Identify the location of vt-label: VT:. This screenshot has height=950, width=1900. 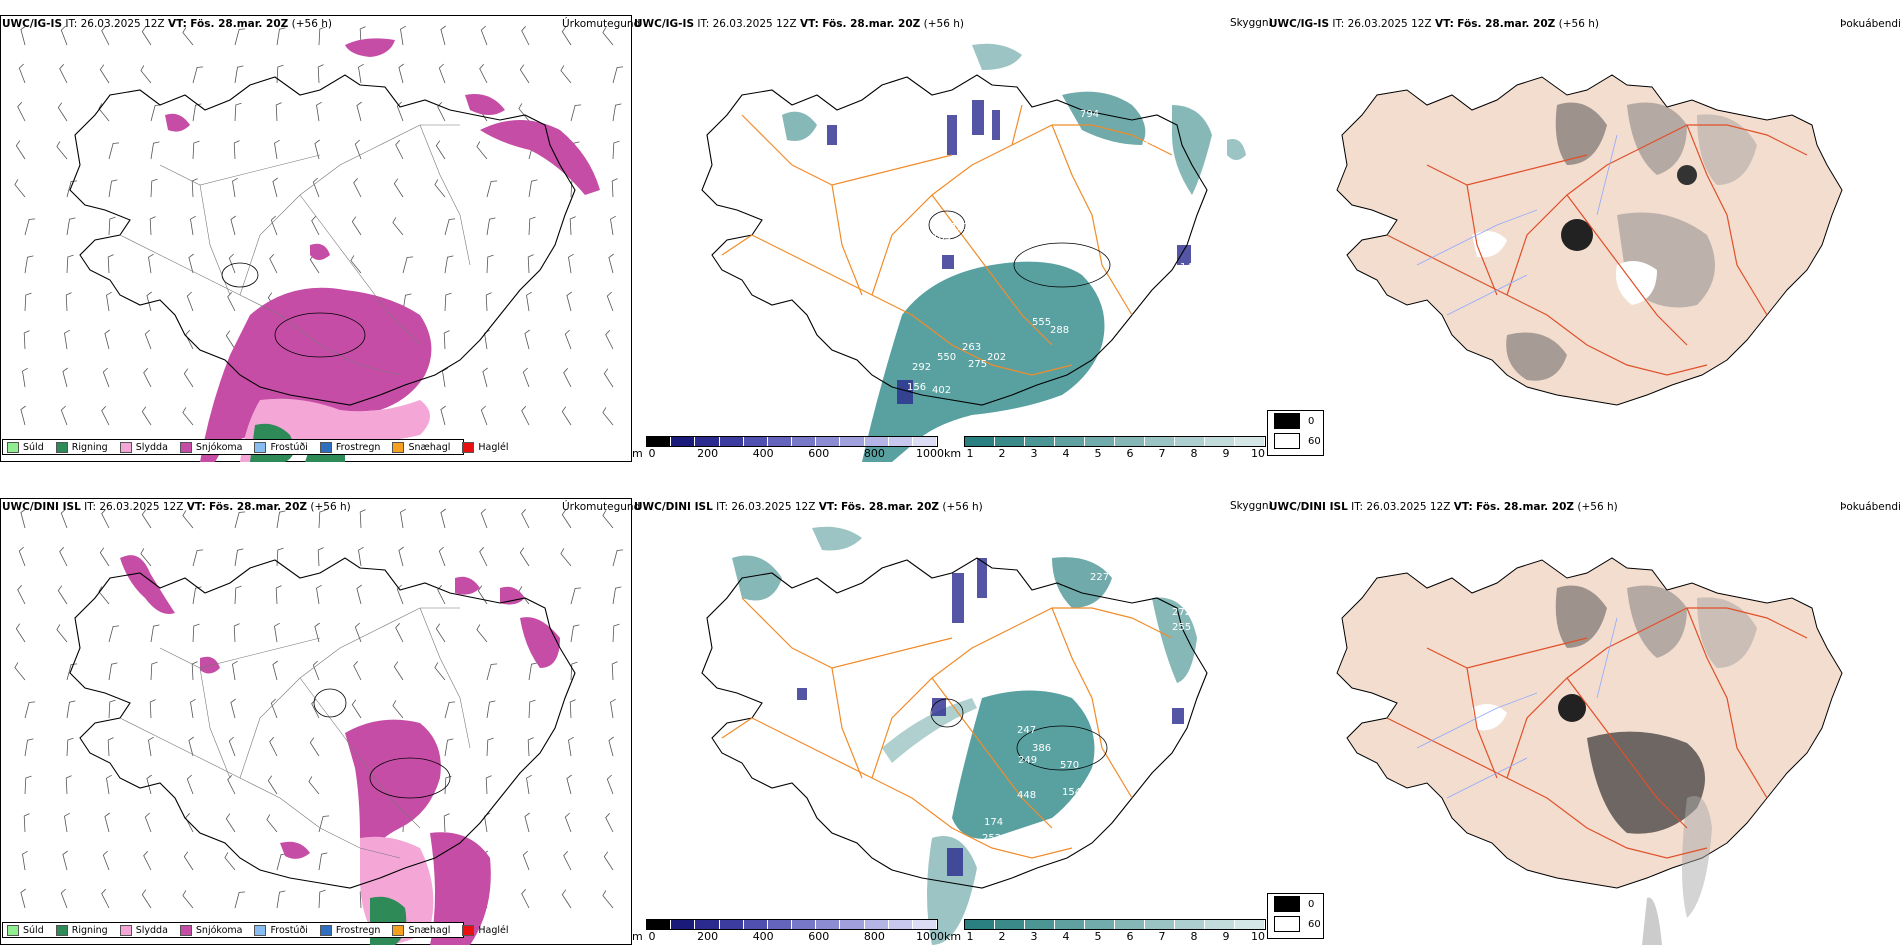
(809, 24).